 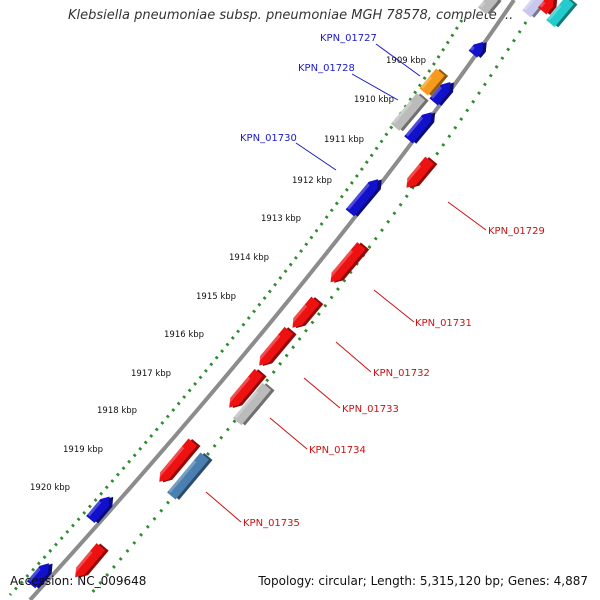 I want to click on gene-label: KPN_01732, so click(x=401, y=373).